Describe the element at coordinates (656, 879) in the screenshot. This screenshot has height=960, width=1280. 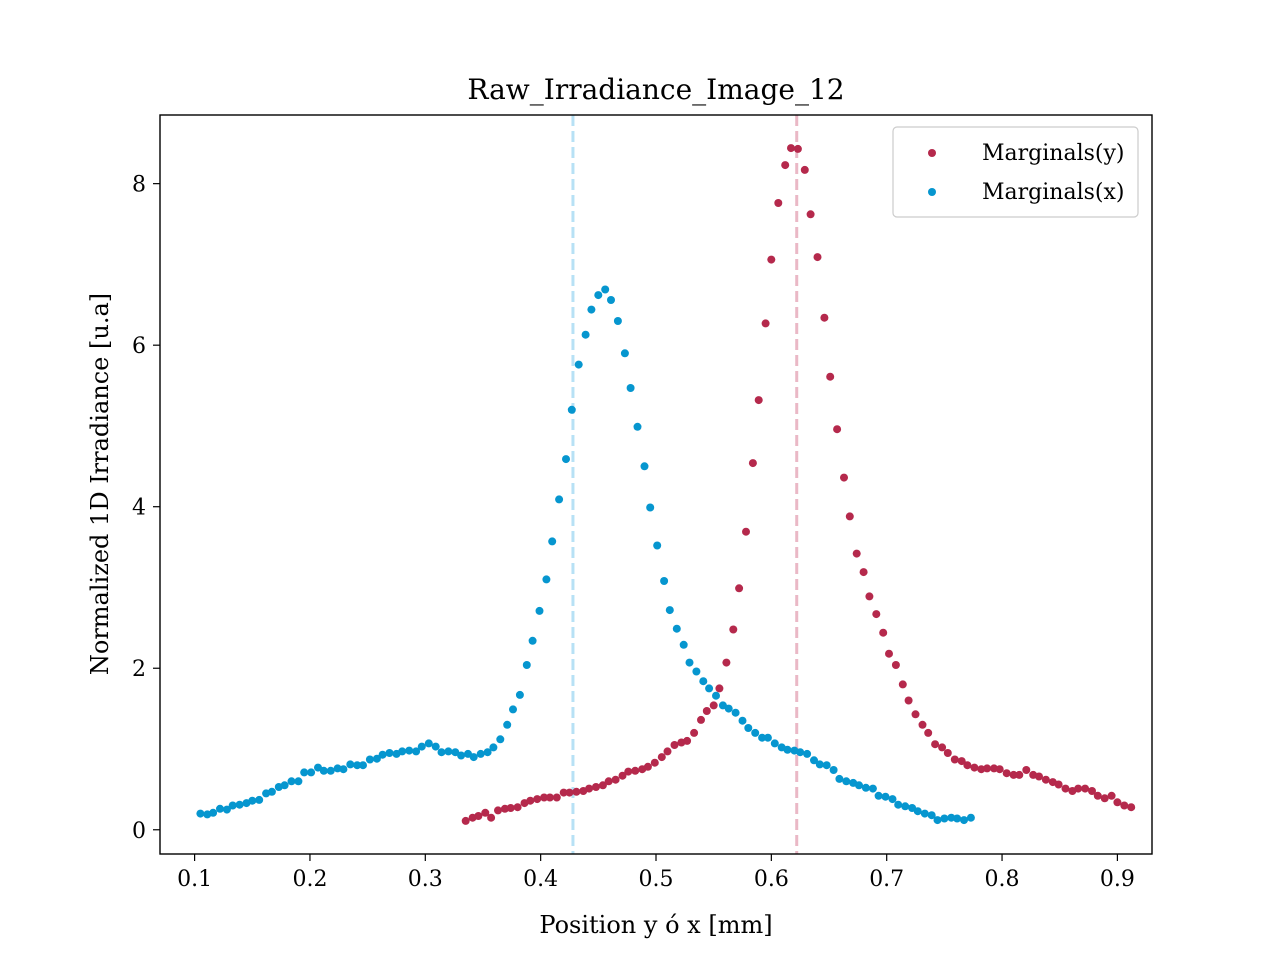
I see `x-tick-label: 0.5` at that location.